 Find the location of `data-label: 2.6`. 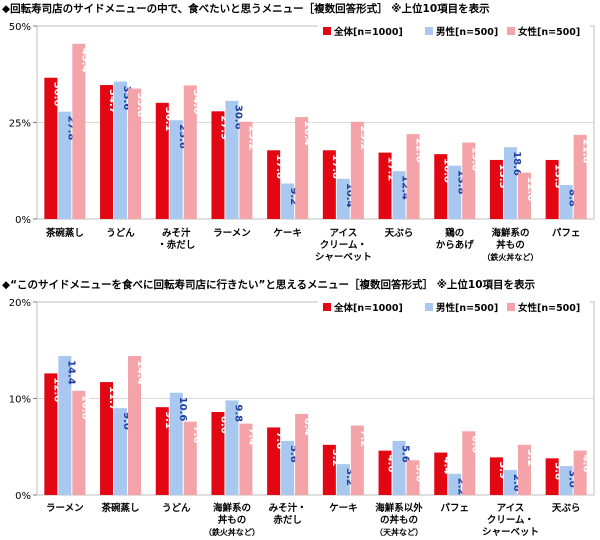

data-label: 2.6 is located at coordinates (516, 483).